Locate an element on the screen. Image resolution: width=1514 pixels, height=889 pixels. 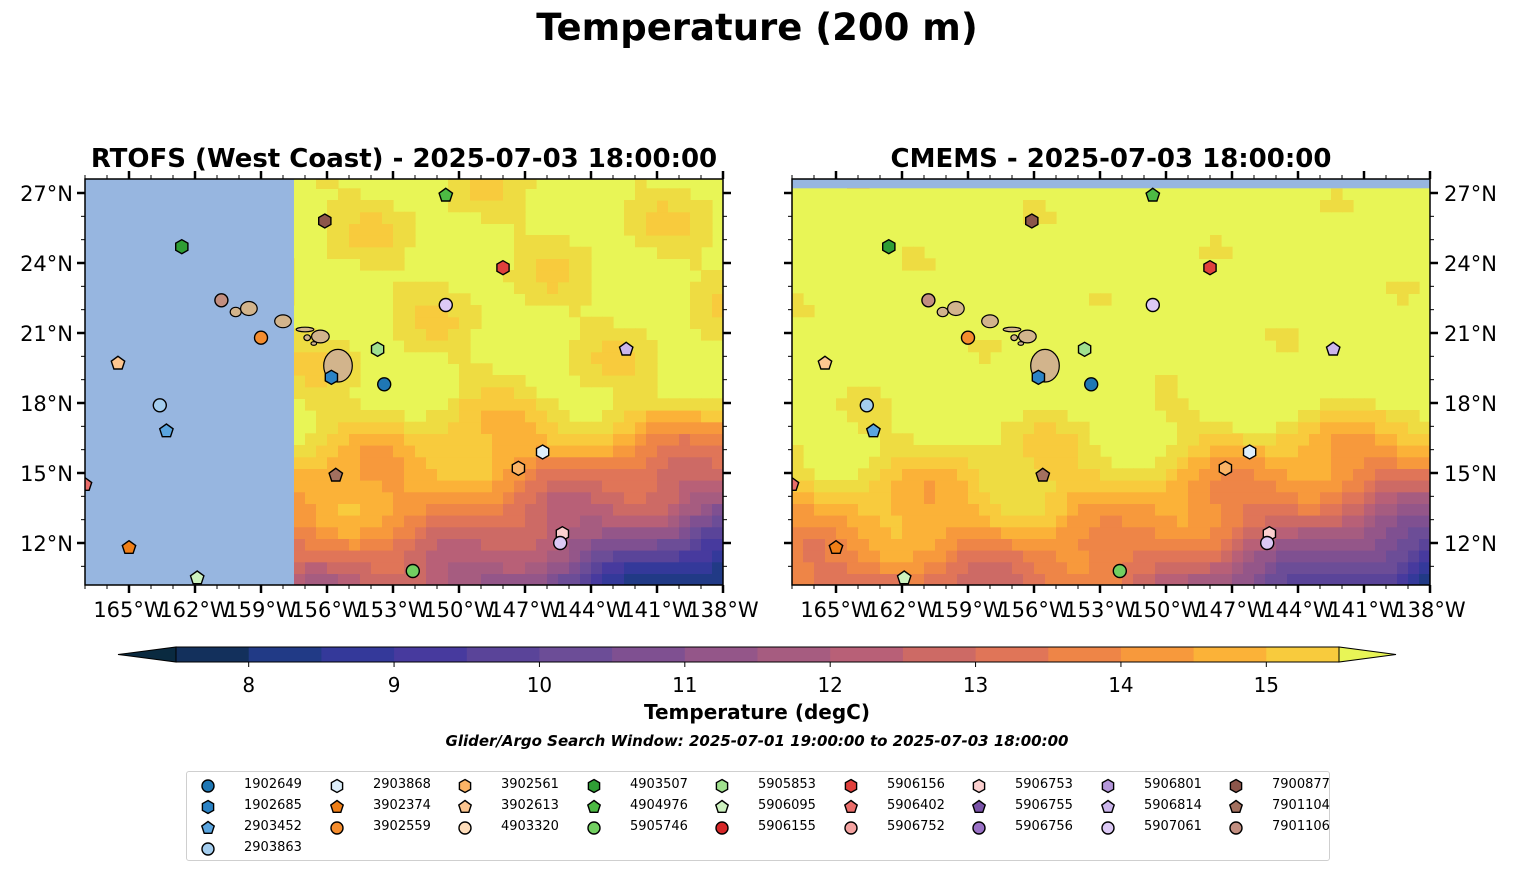
legend-label: 5906814 is located at coordinates (1173, 805).